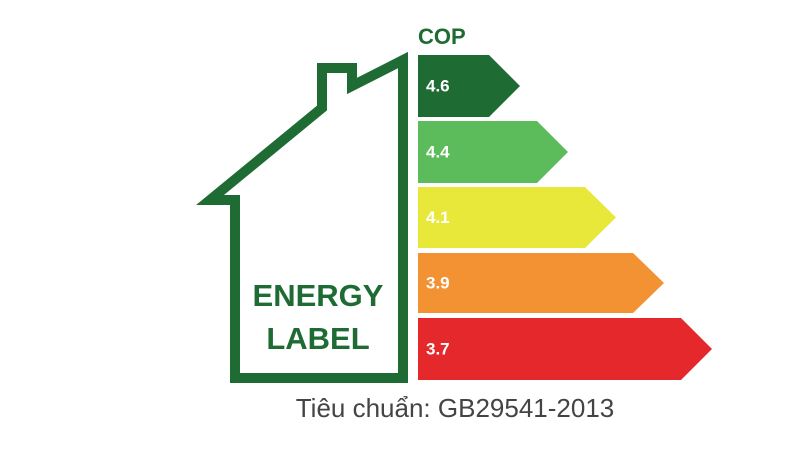  I want to click on level-label: 4.1, so click(438, 217).